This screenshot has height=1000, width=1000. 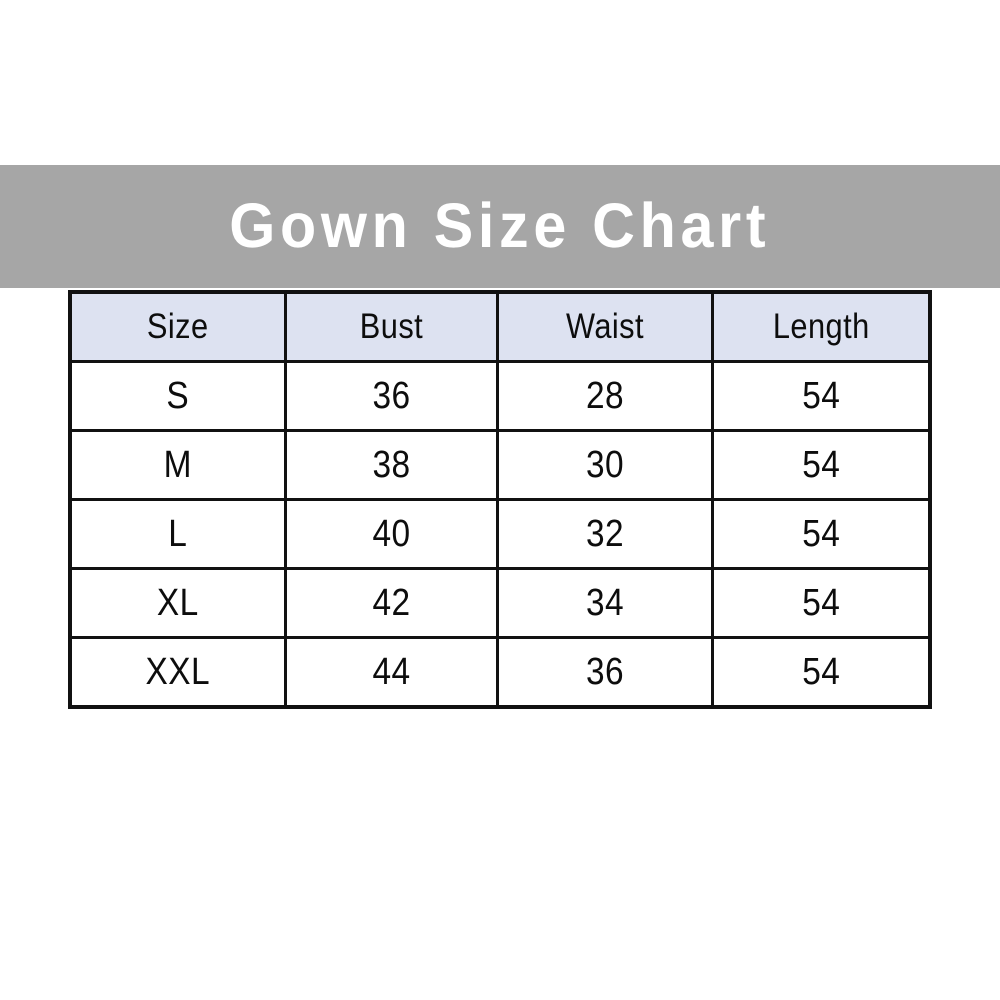 I want to click on title-banner: Gown Size Chart, so click(x=500, y=226).